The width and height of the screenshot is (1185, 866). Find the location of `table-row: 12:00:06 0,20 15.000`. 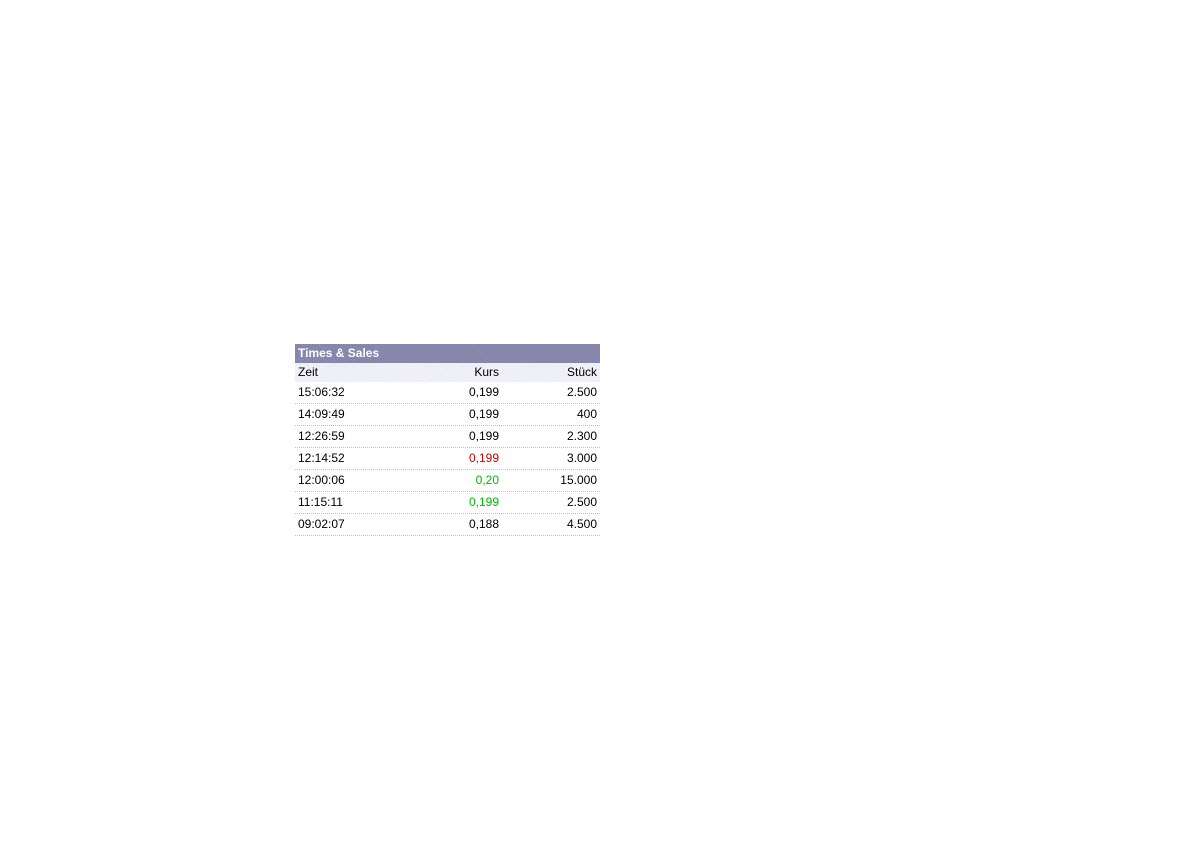

table-row: 12:00:06 0,20 15.000 is located at coordinates (447, 481).